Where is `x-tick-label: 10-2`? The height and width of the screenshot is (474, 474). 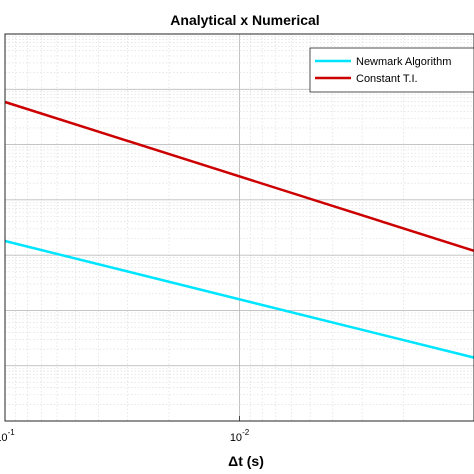 x-tick-label: 10-2 is located at coordinates (240, 436).